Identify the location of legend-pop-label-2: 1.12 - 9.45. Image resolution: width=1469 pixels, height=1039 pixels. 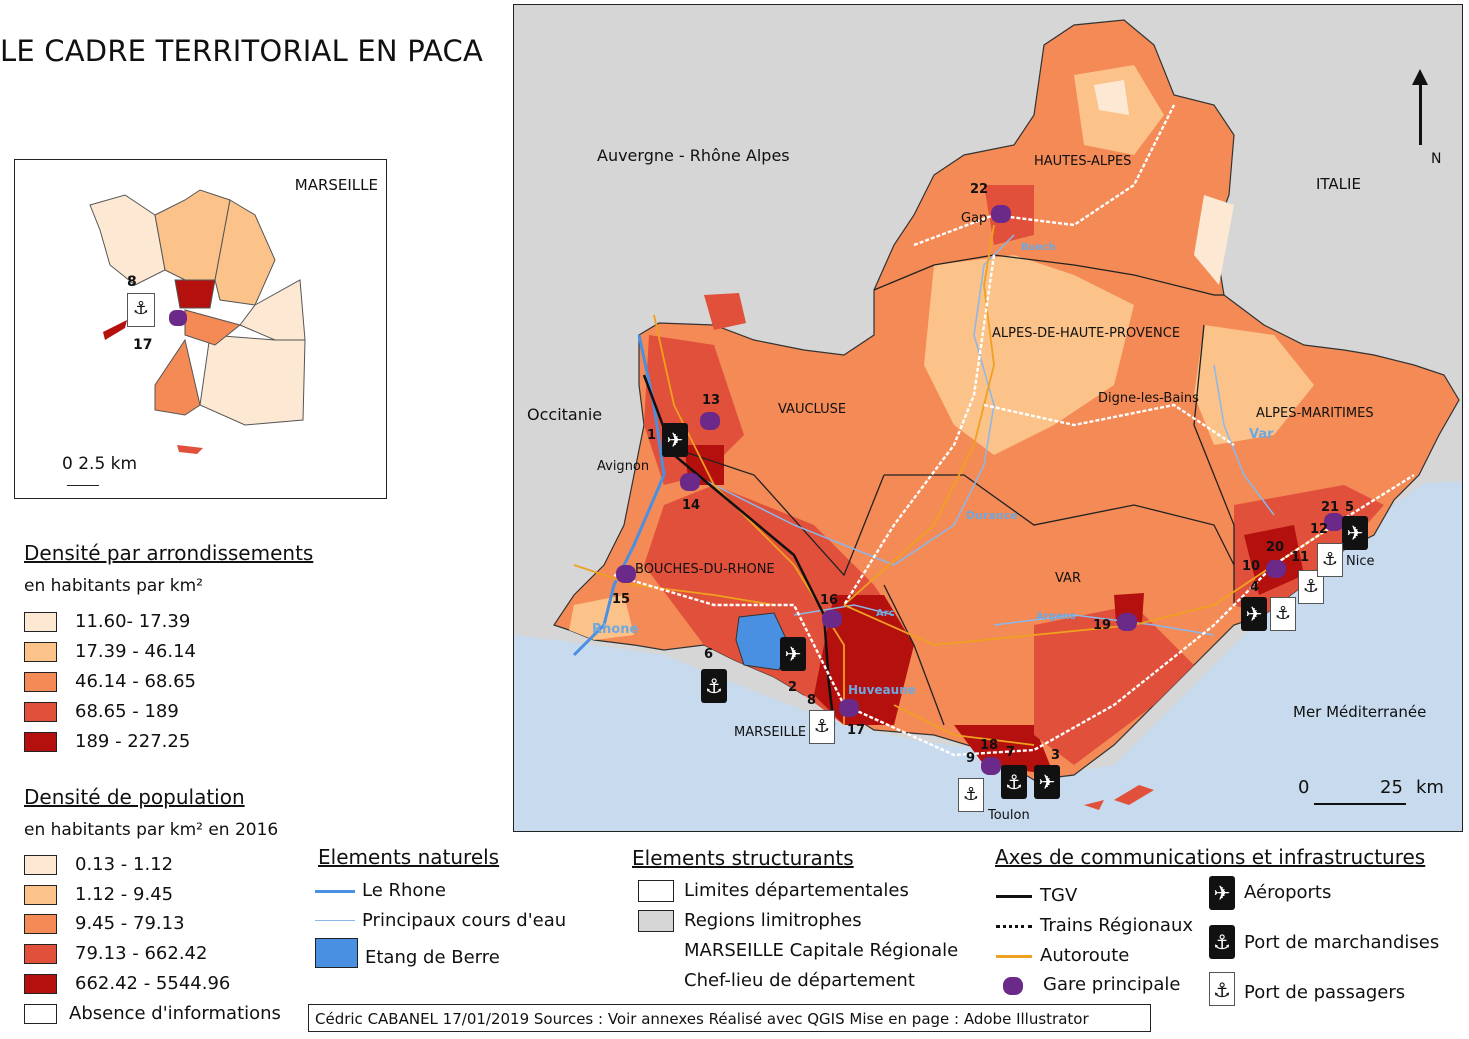
(124, 894).